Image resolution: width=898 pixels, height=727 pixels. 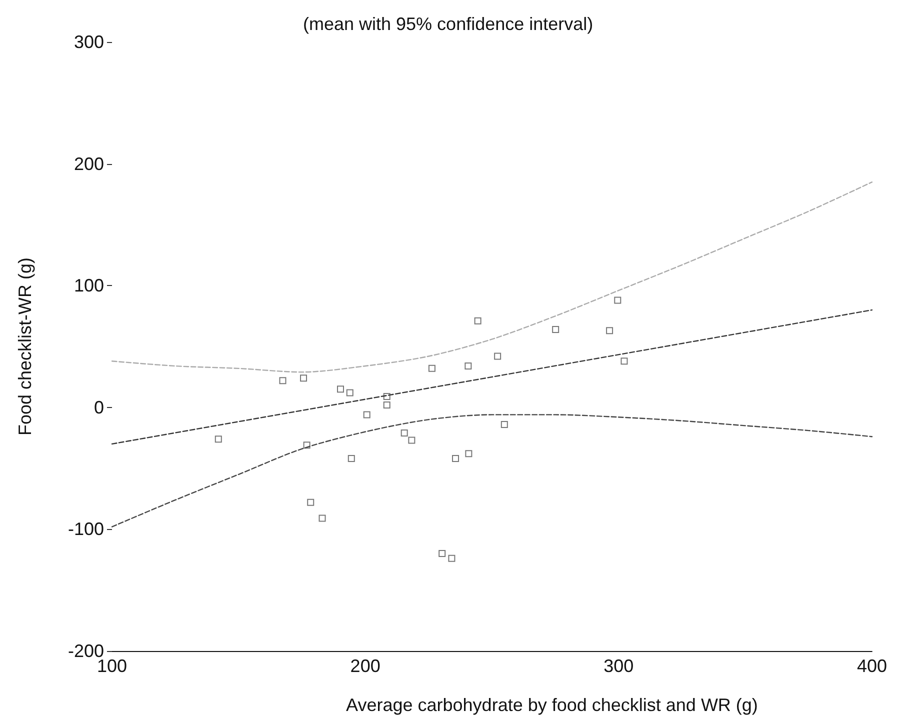 What do you see at coordinates (365, 666) in the screenshot?
I see `x-tick-label: 200` at bounding box center [365, 666].